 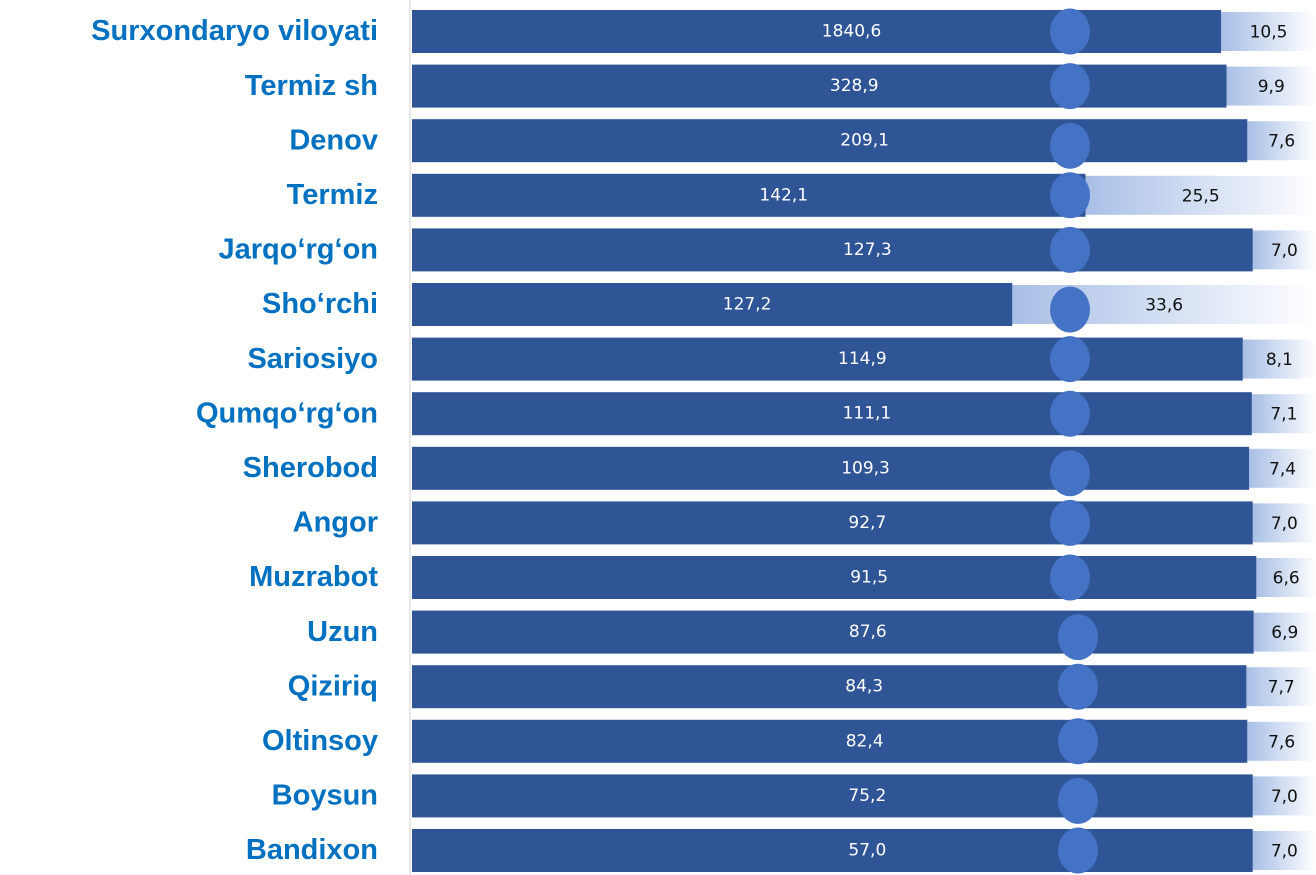 I want to click on category-label: Jarqo‘rg‘on, so click(x=298, y=250).